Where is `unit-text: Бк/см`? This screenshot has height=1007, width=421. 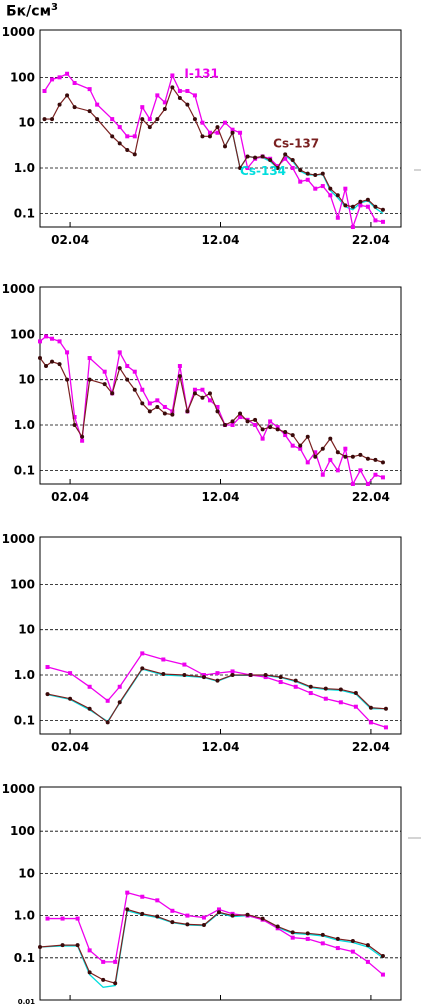 unit-text: Бк/см is located at coordinates (29, 11).